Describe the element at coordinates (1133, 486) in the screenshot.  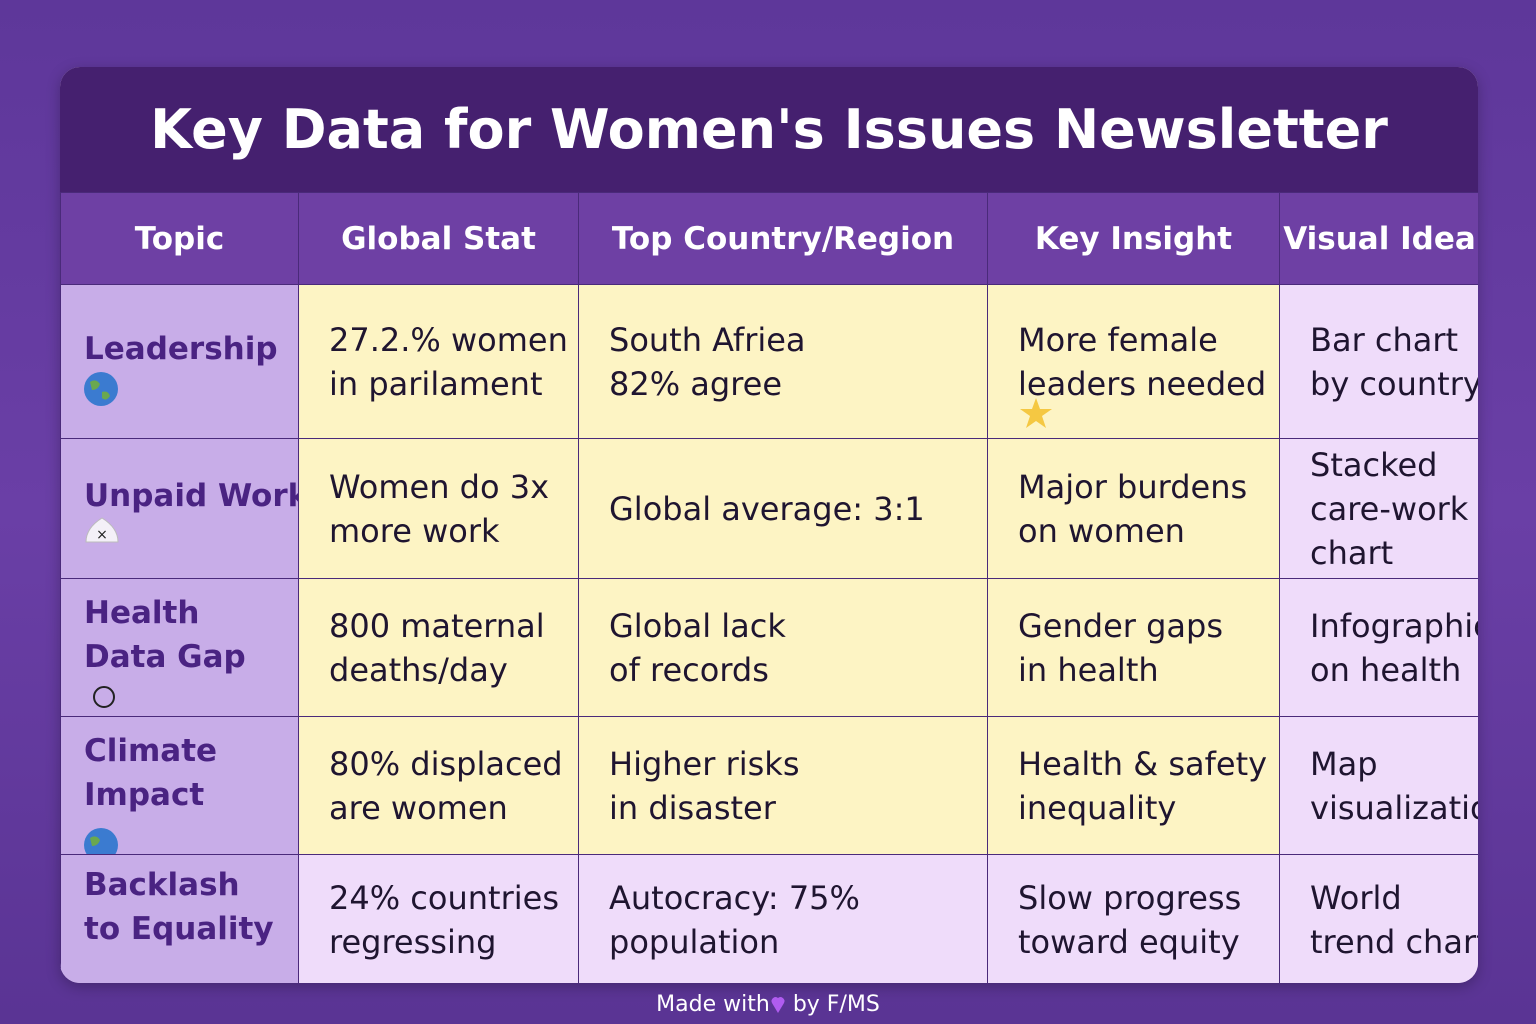
I see `cell-text: Major burdens` at that location.